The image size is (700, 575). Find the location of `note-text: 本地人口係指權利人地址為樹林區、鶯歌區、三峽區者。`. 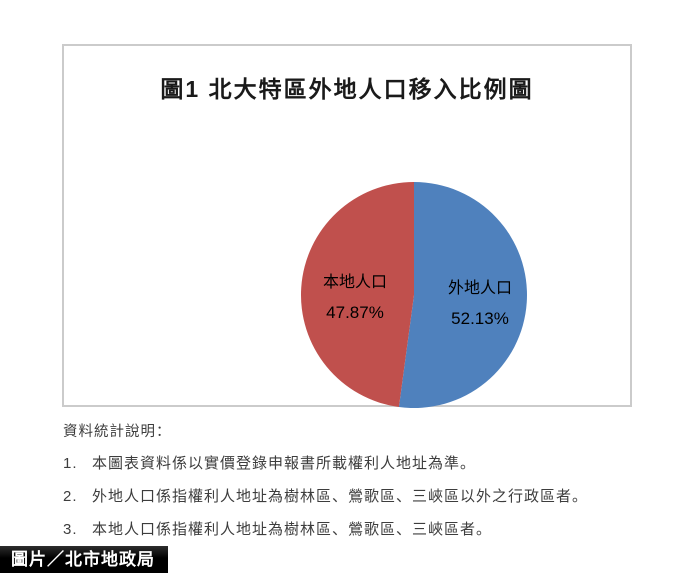

note-text: 本地人口係指權利人地址為樹林區、鶯歌區、三峽區者。 is located at coordinates (292, 529).